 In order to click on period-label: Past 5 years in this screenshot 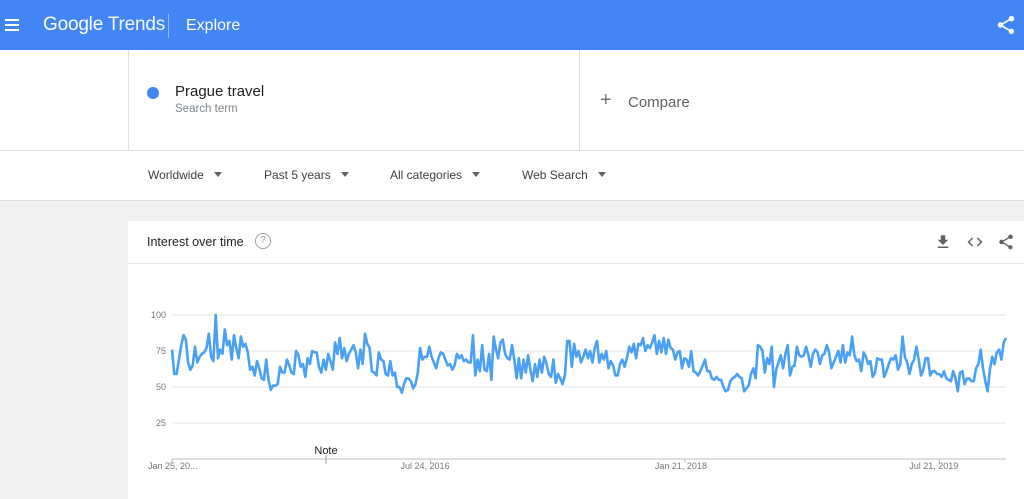, I will do `click(297, 175)`.